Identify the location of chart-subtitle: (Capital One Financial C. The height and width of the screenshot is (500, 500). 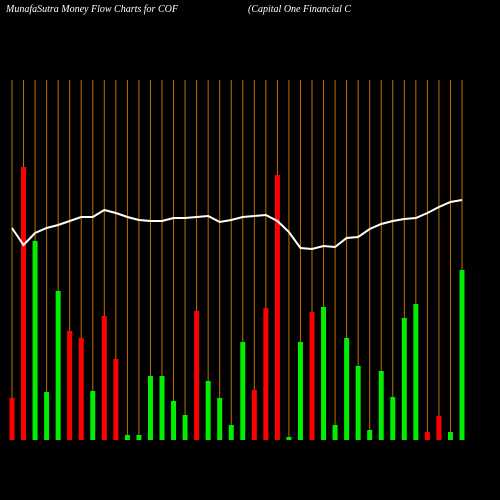
(299, 9).